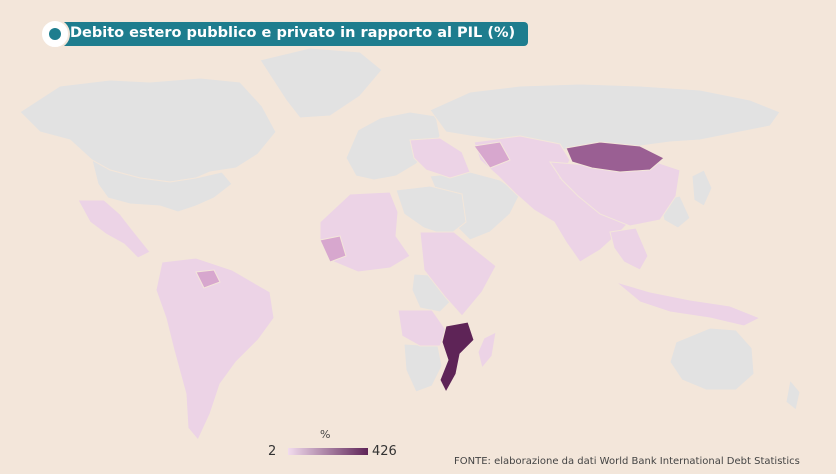 Image resolution: width=836 pixels, height=474 pixels. I want to click on extreme-countries, so click(552, 267).